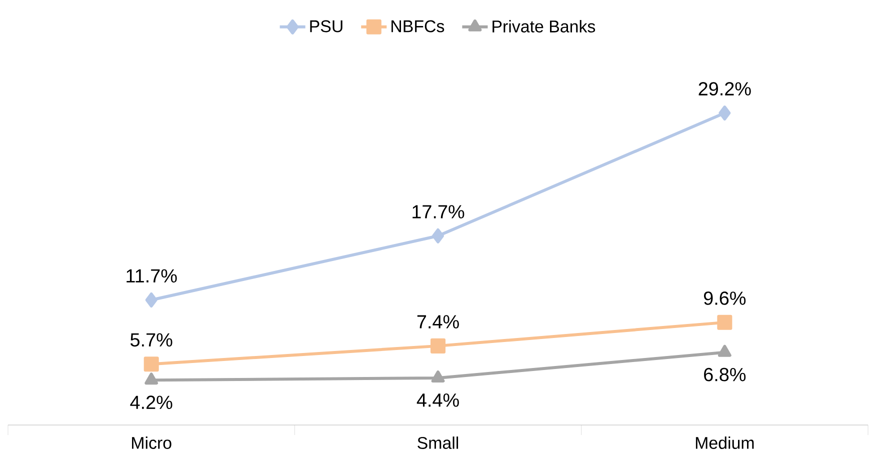  I want to click on data-label: 7.4%, so click(438, 321).